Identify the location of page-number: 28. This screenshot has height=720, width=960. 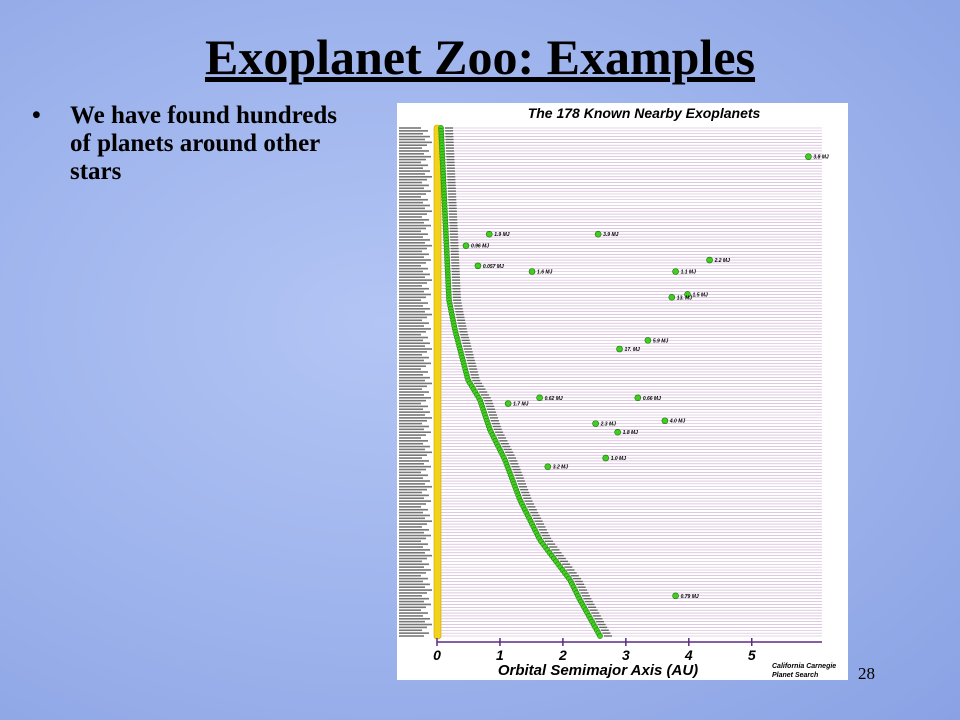
(866, 673).